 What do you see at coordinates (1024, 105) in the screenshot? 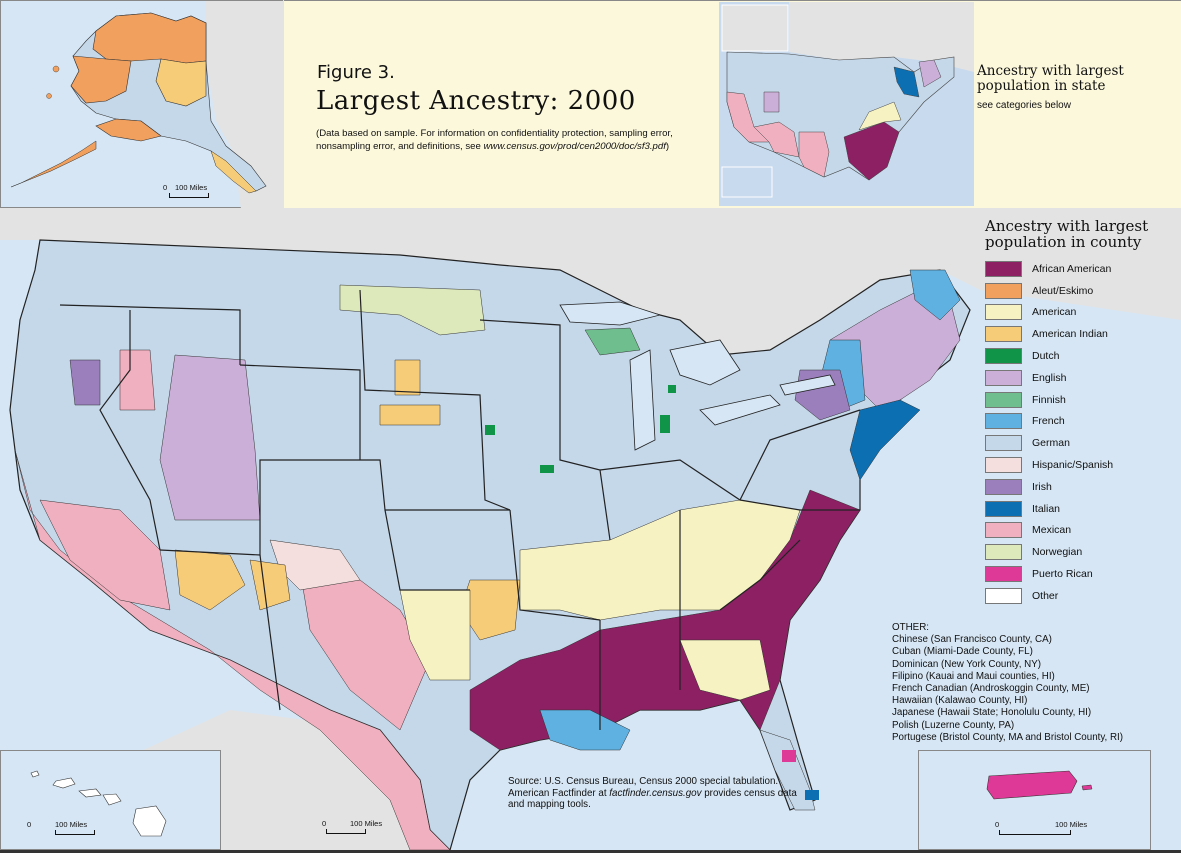
I see `state-inset-subtitle: see categories below` at bounding box center [1024, 105].